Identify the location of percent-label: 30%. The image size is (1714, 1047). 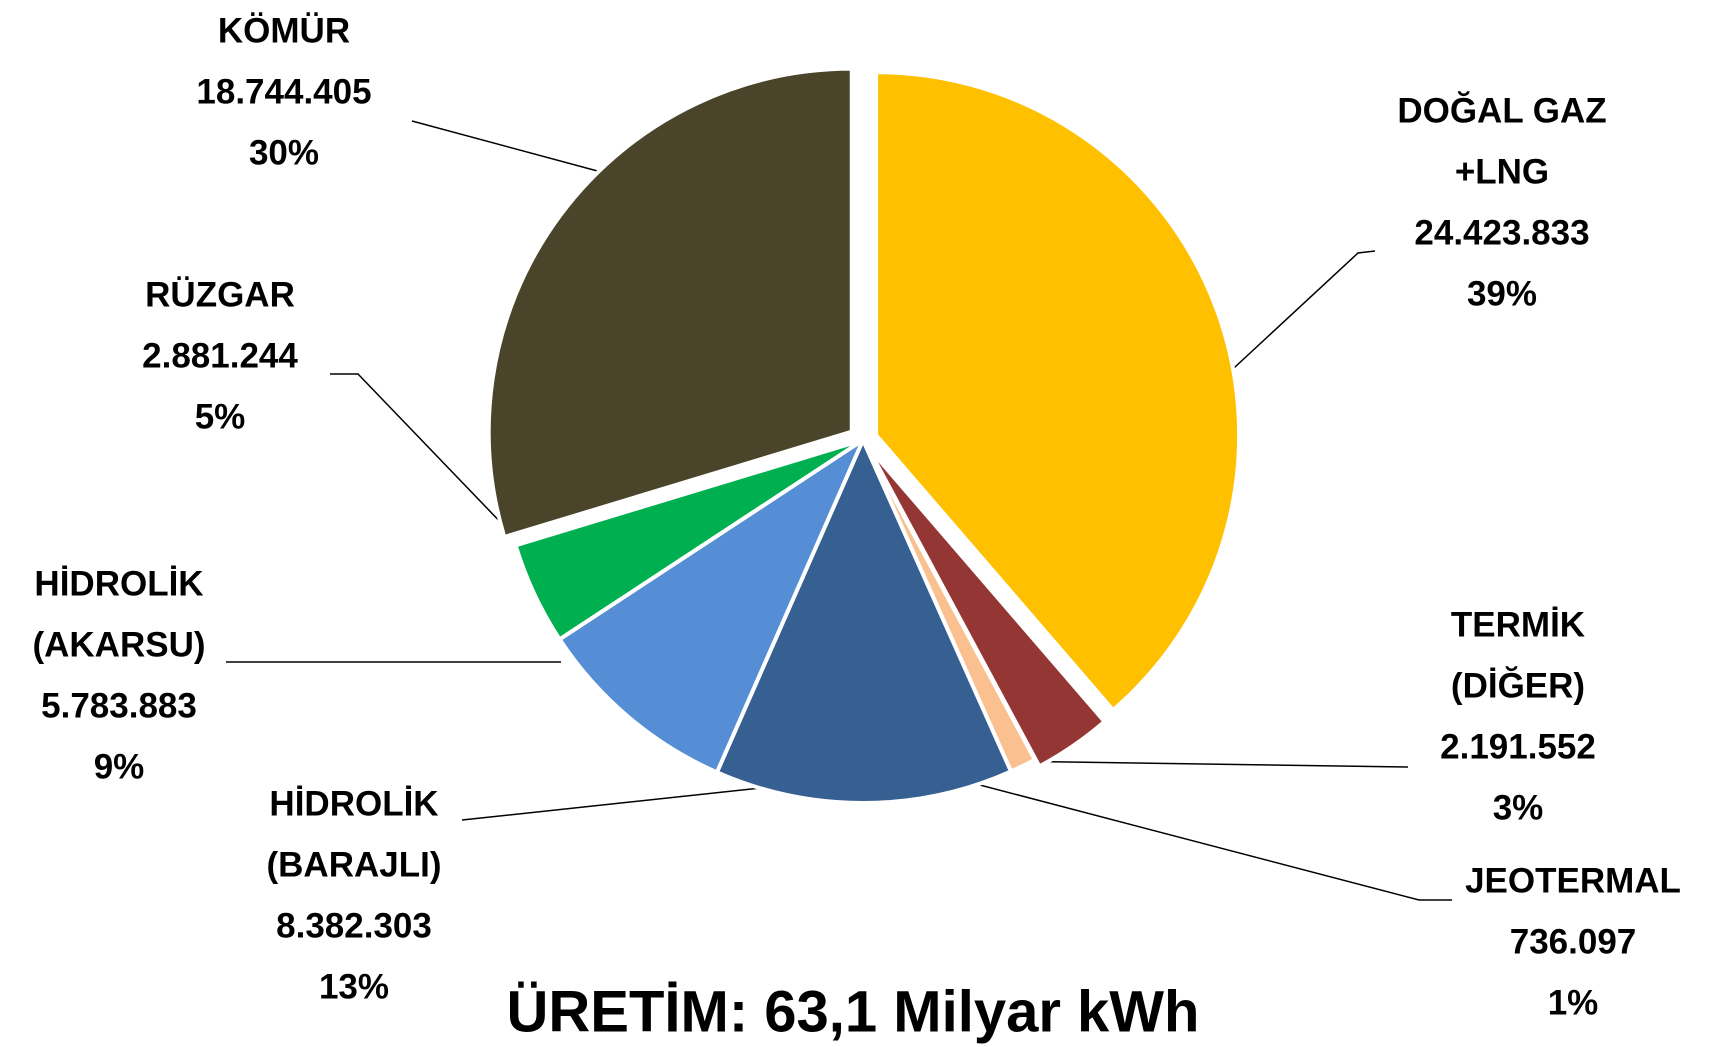
(284, 152).